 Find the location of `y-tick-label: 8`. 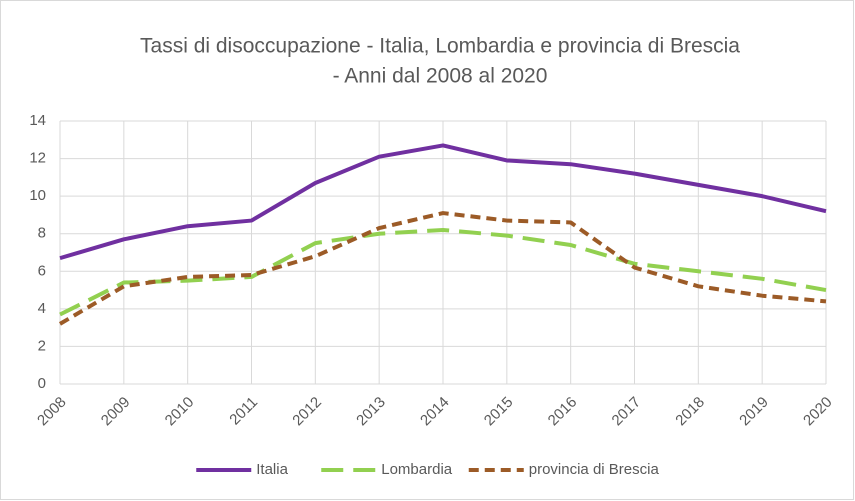

y-tick-label: 8 is located at coordinates (42, 233).